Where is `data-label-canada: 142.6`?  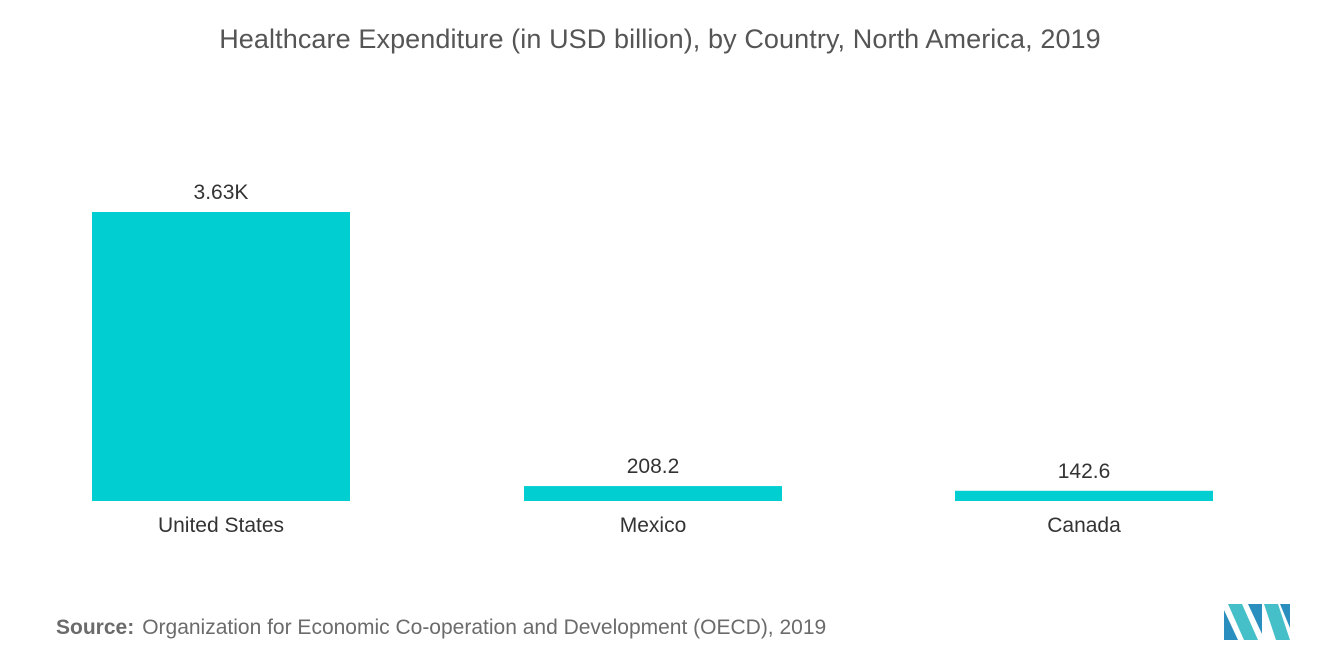 data-label-canada: 142.6 is located at coordinates (1084, 471).